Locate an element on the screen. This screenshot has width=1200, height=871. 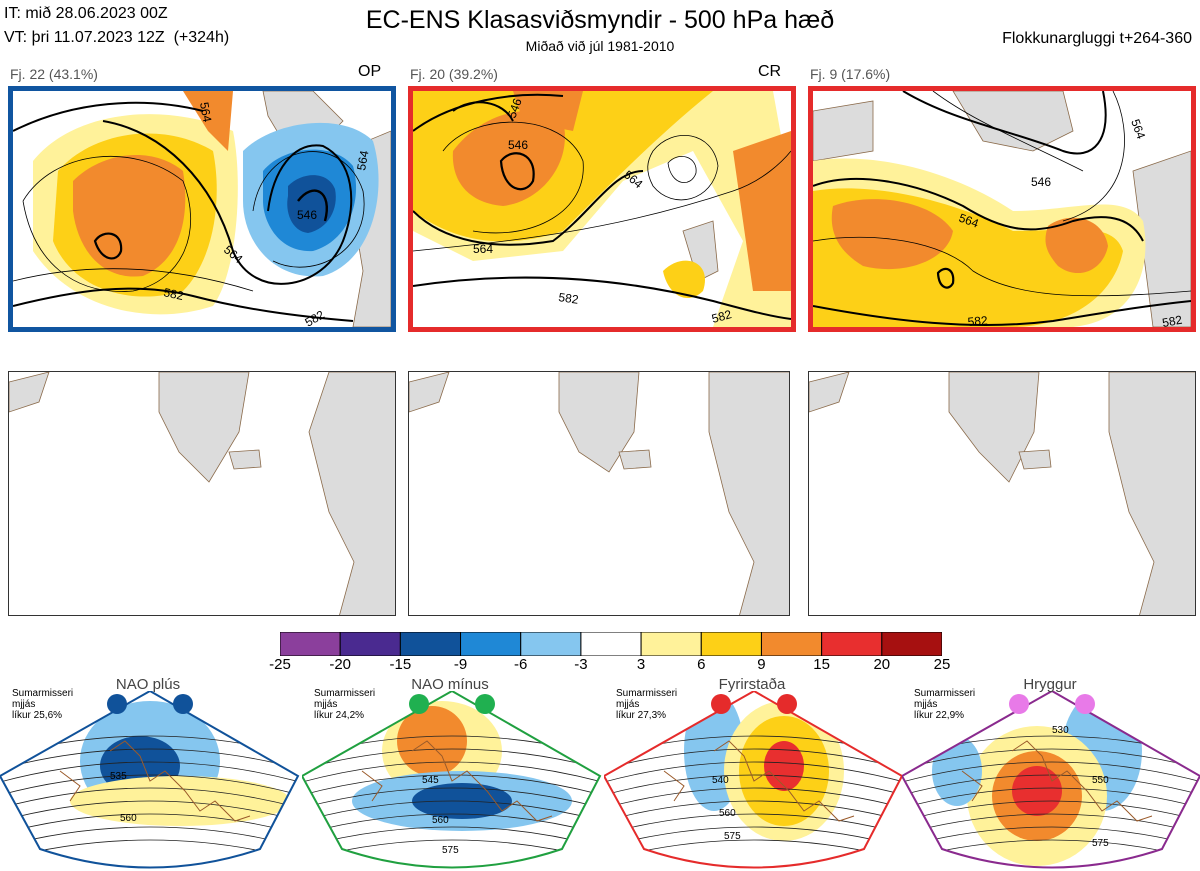
cluster-1-contour-label: 546 is located at coordinates (307, 215).